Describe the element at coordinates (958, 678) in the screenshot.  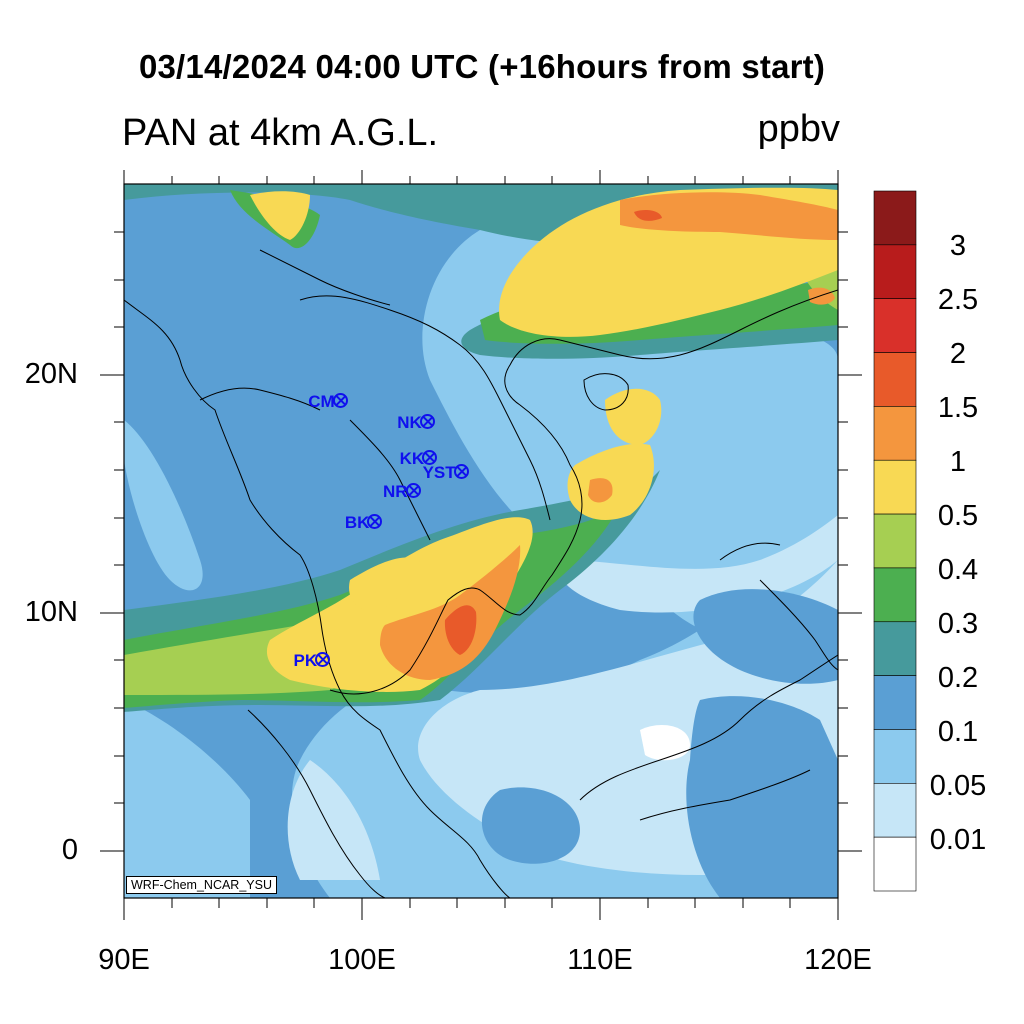
I see `colorbar-label: 0.2` at that location.